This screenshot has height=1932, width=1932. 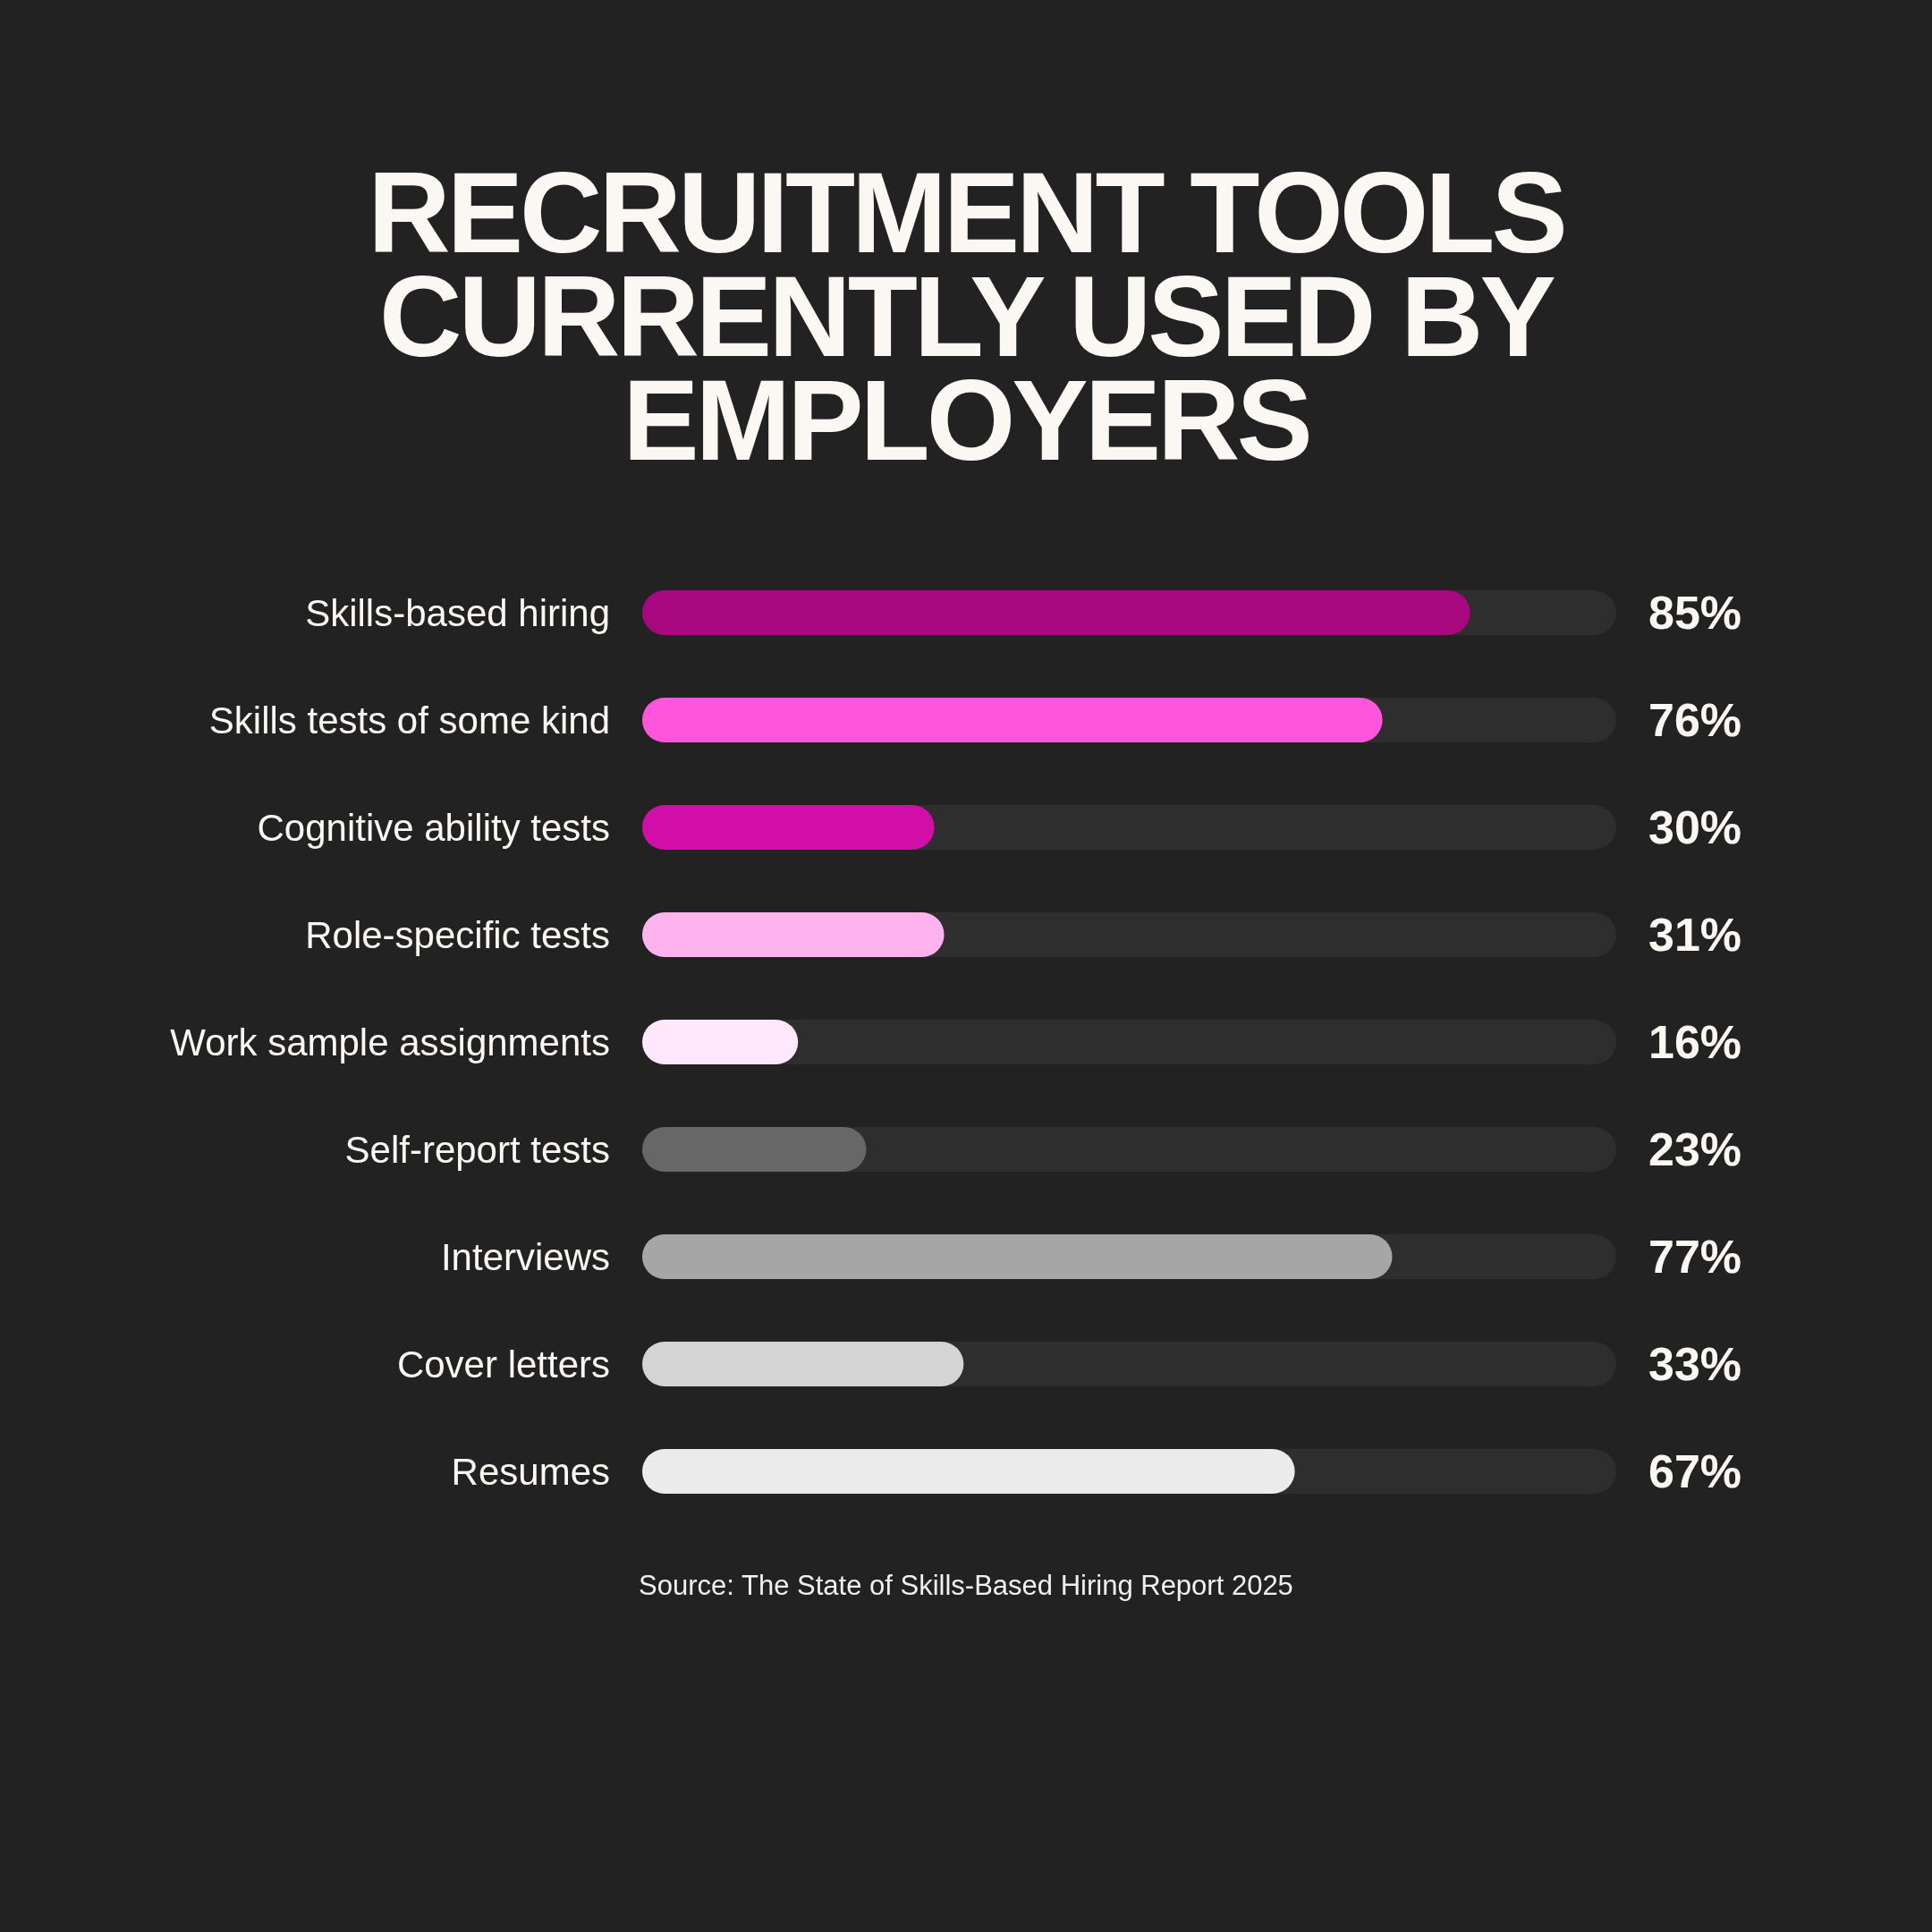 What do you see at coordinates (1695, 935) in the screenshot?
I see `data-label: 31%` at bounding box center [1695, 935].